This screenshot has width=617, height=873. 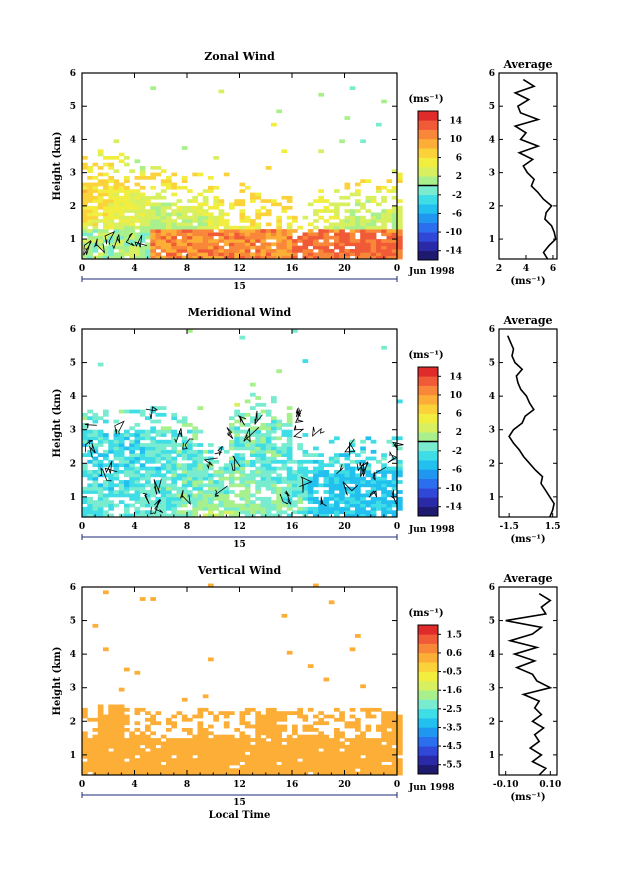 What do you see at coordinates (530, 426) in the screenshot?
I see `profile-line` at bounding box center [530, 426].